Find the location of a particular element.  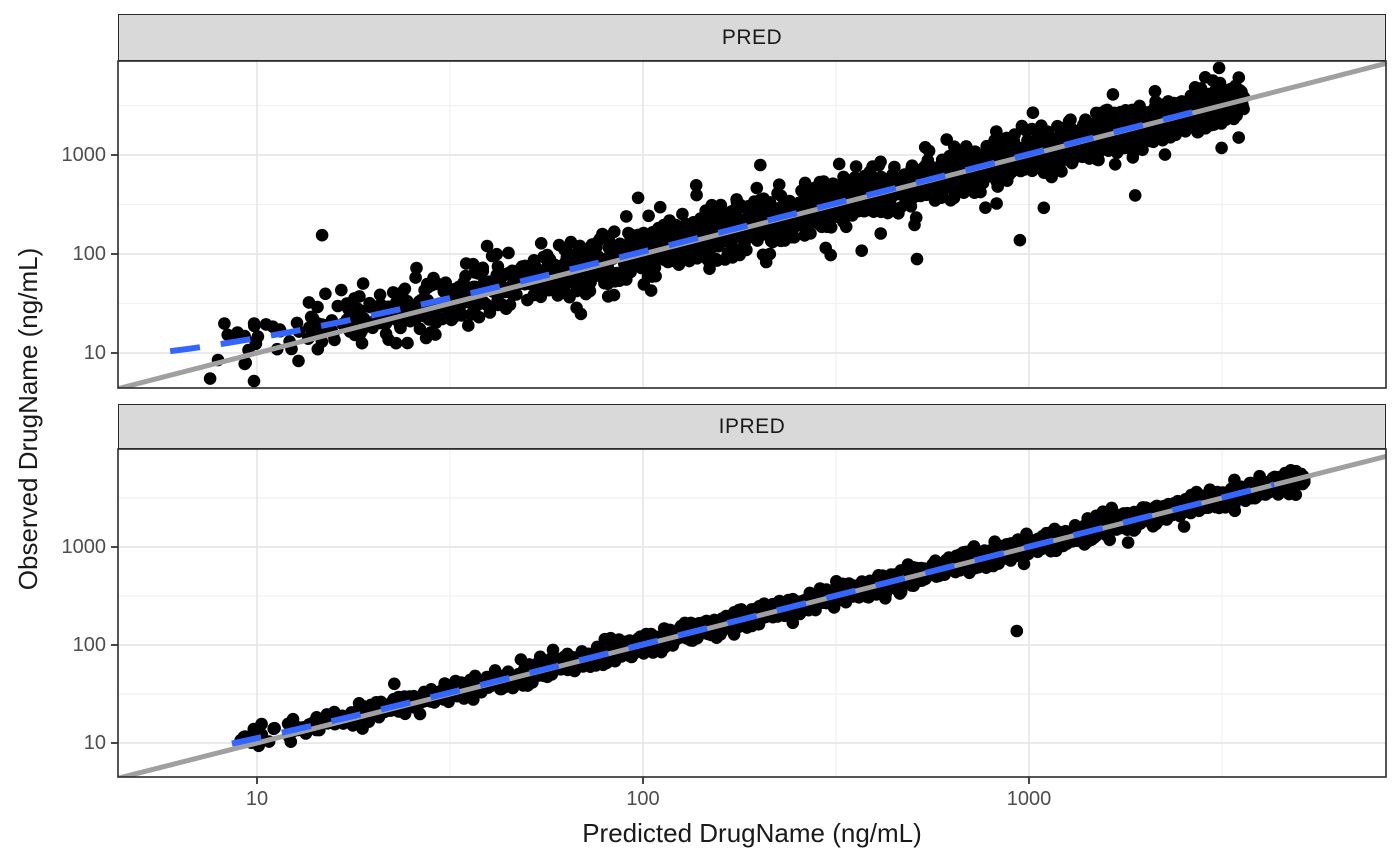

x-tick-label: 100 is located at coordinates (643, 799).